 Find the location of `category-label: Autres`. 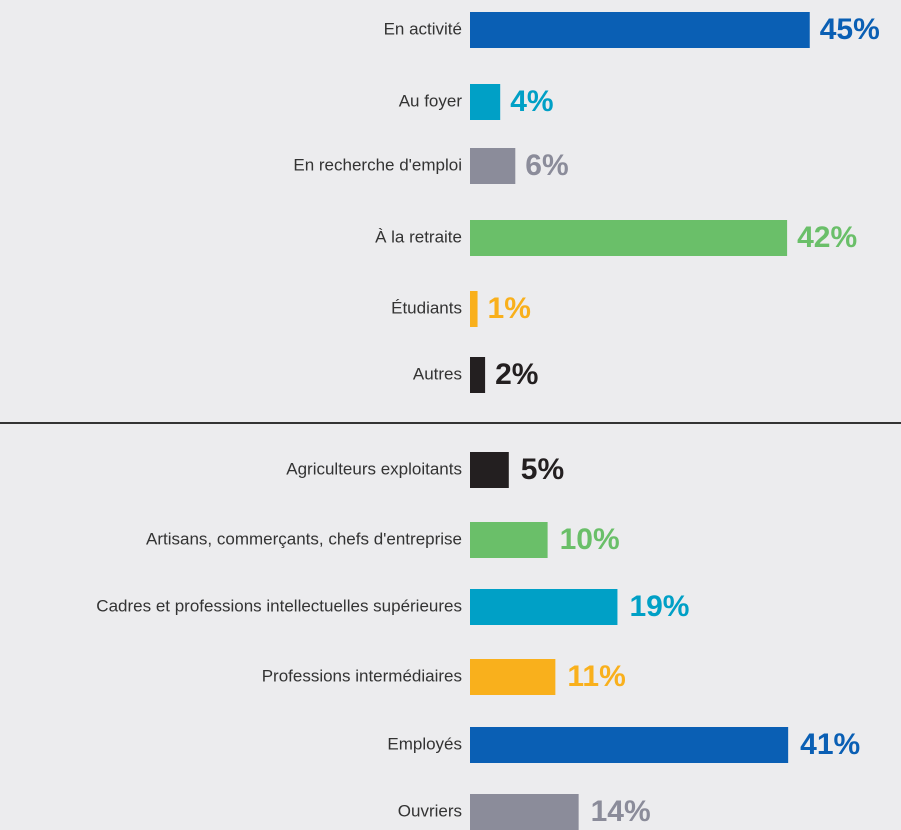

category-label: Autres is located at coordinates (437, 373).